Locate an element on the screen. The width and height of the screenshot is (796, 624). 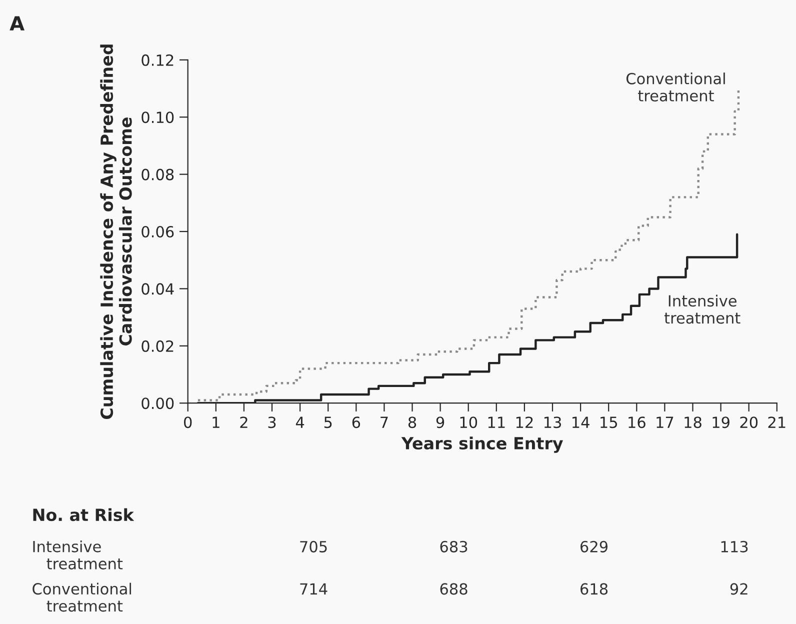
x-tick-label: 13 is located at coordinates (552, 422).